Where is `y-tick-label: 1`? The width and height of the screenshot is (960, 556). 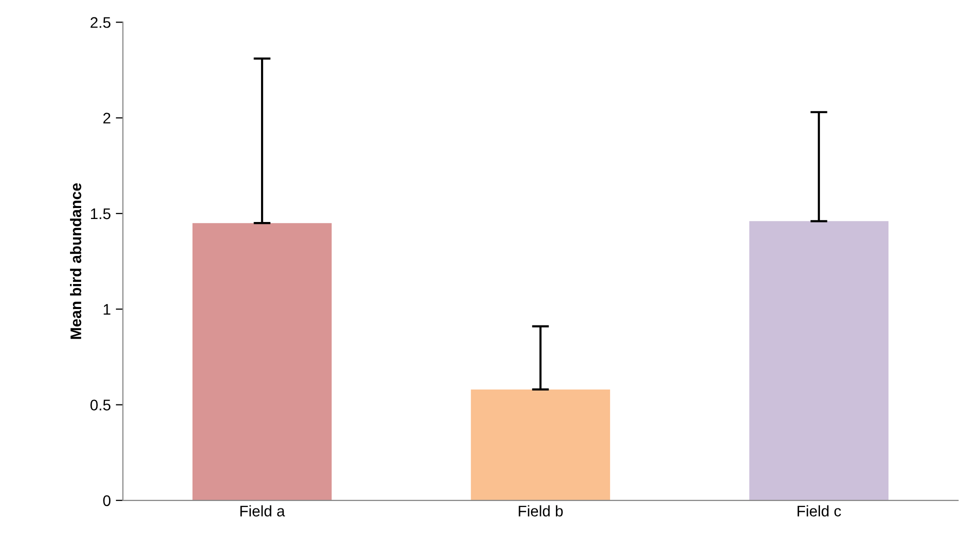
y-tick-label: 1 is located at coordinates (107, 309).